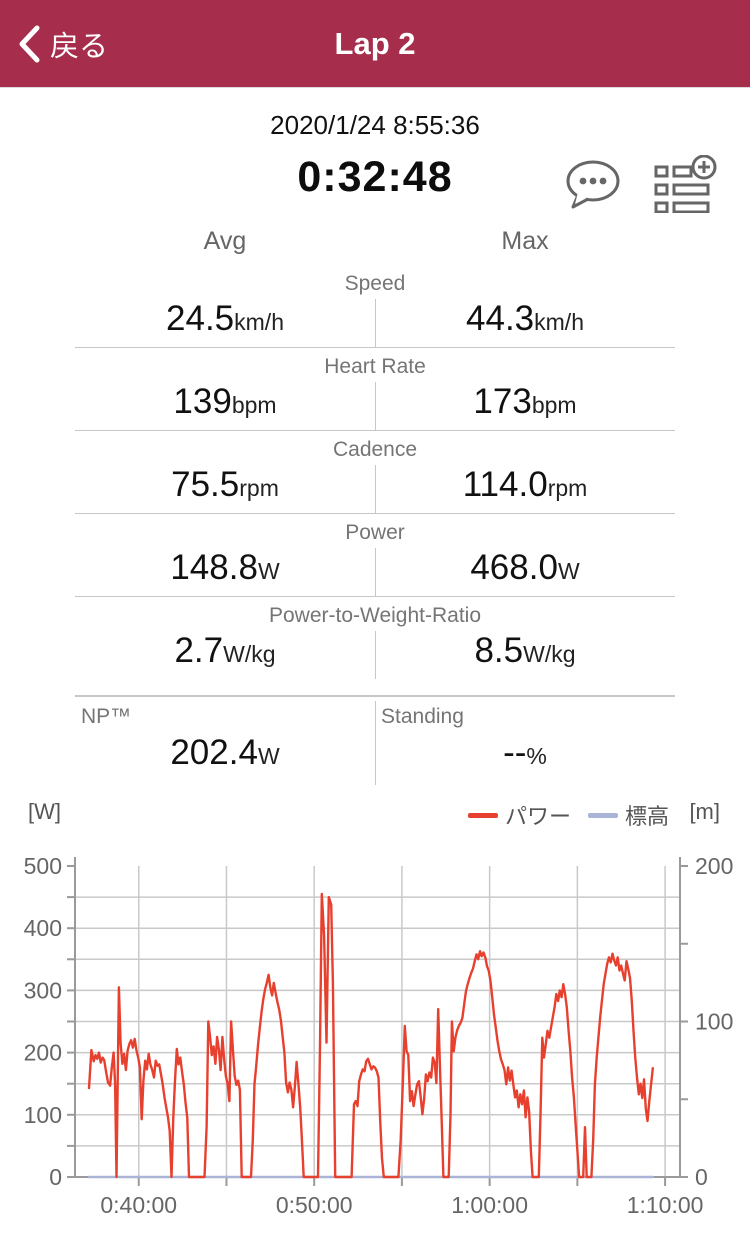  What do you see at coordinates (687, 186) in the screenshot?
I see `add-data-field-icon` at bounding box center [687, 186].